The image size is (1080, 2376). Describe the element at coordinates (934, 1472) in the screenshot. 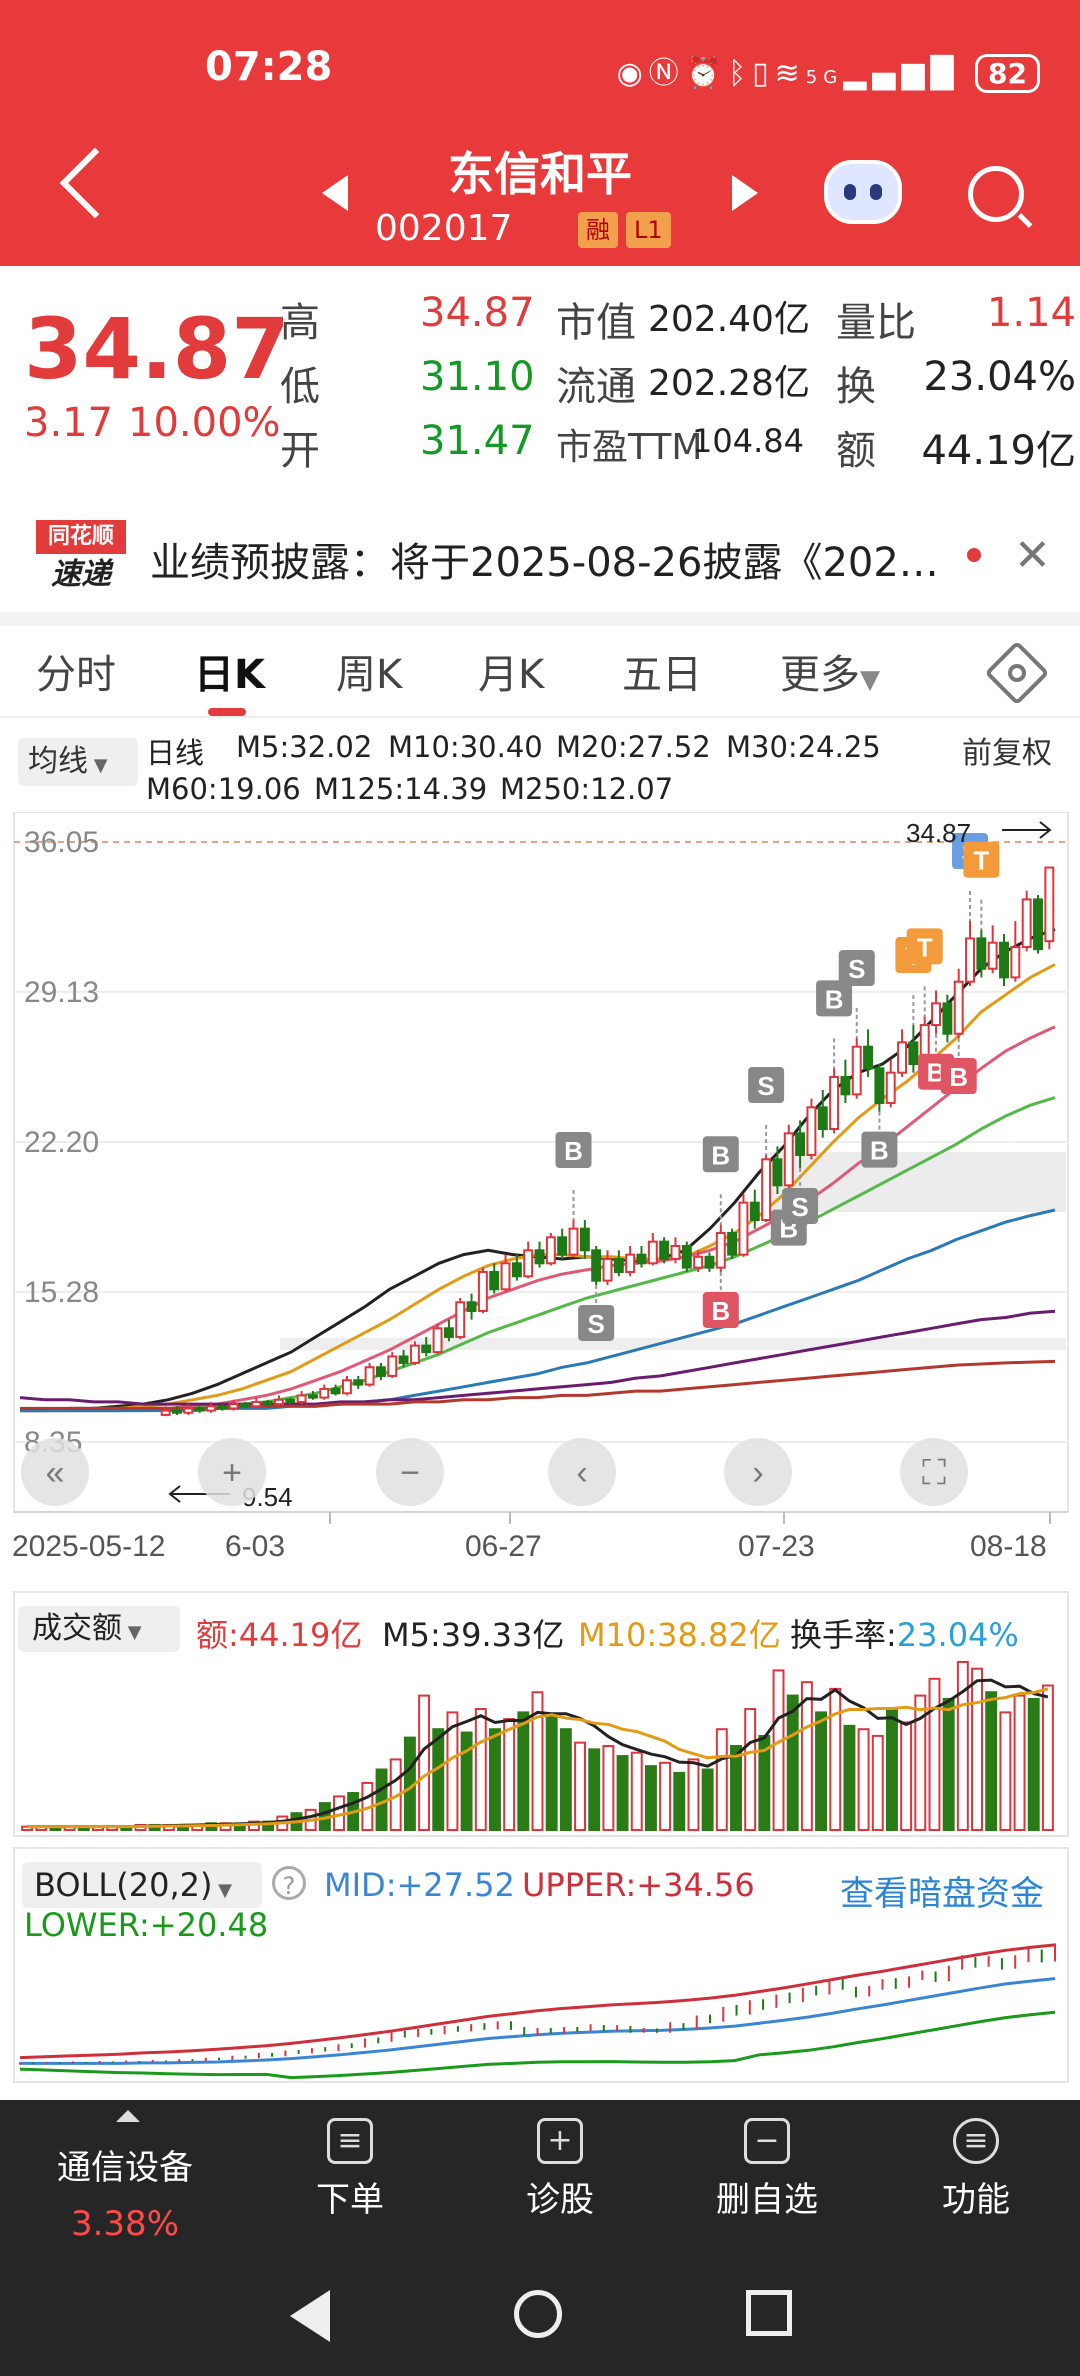

I see `fullscreen-icon` at that location.